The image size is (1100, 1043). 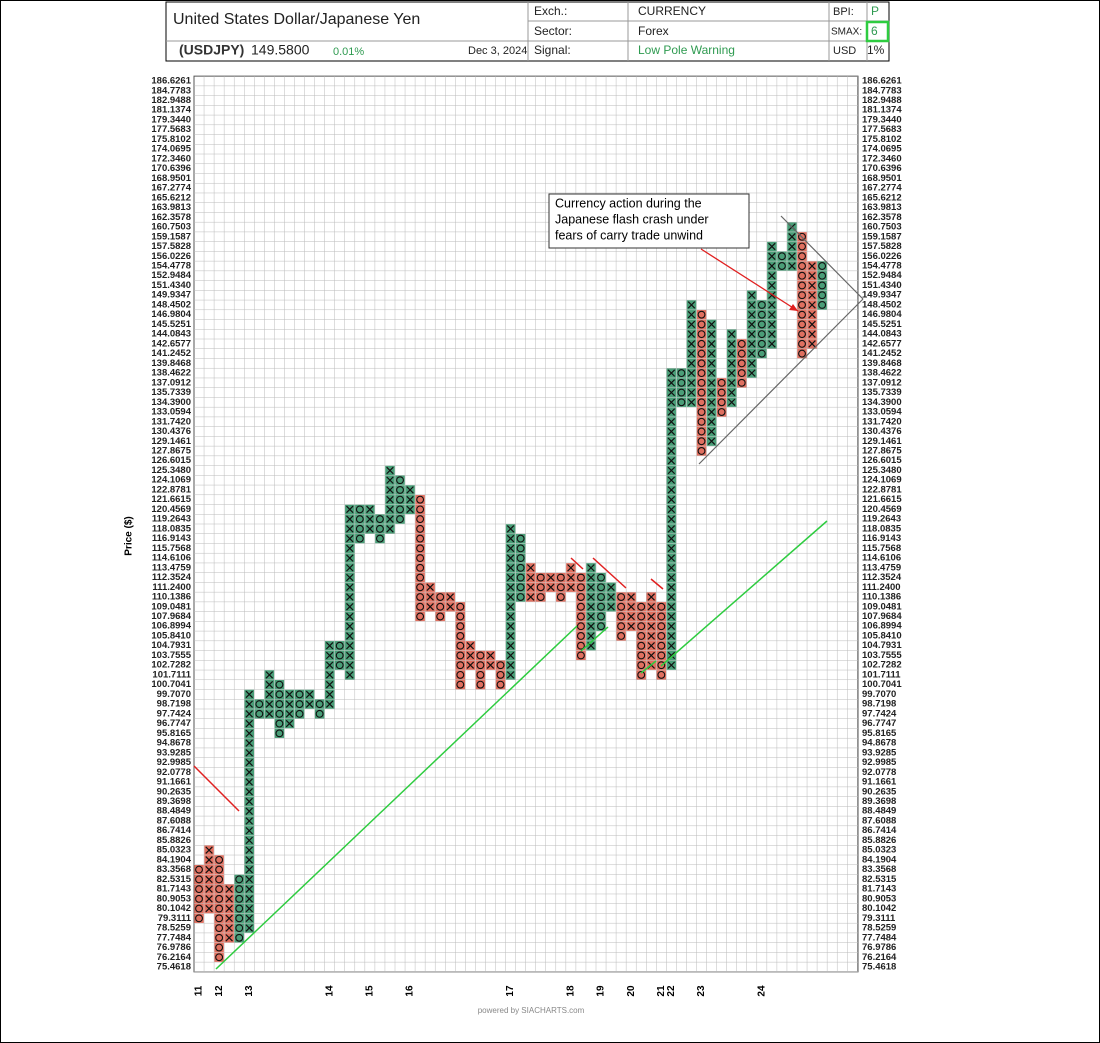 I want to click on y-tick-label: 159.1587, so click(x=171, y=236).